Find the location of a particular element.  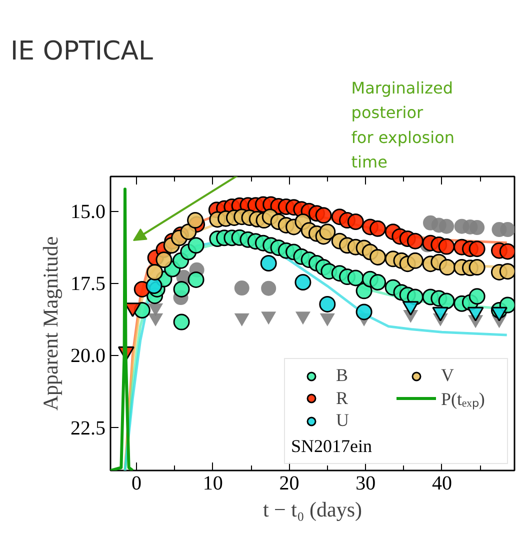

x-tick-label: 20 is located at coordinates (289, 483).